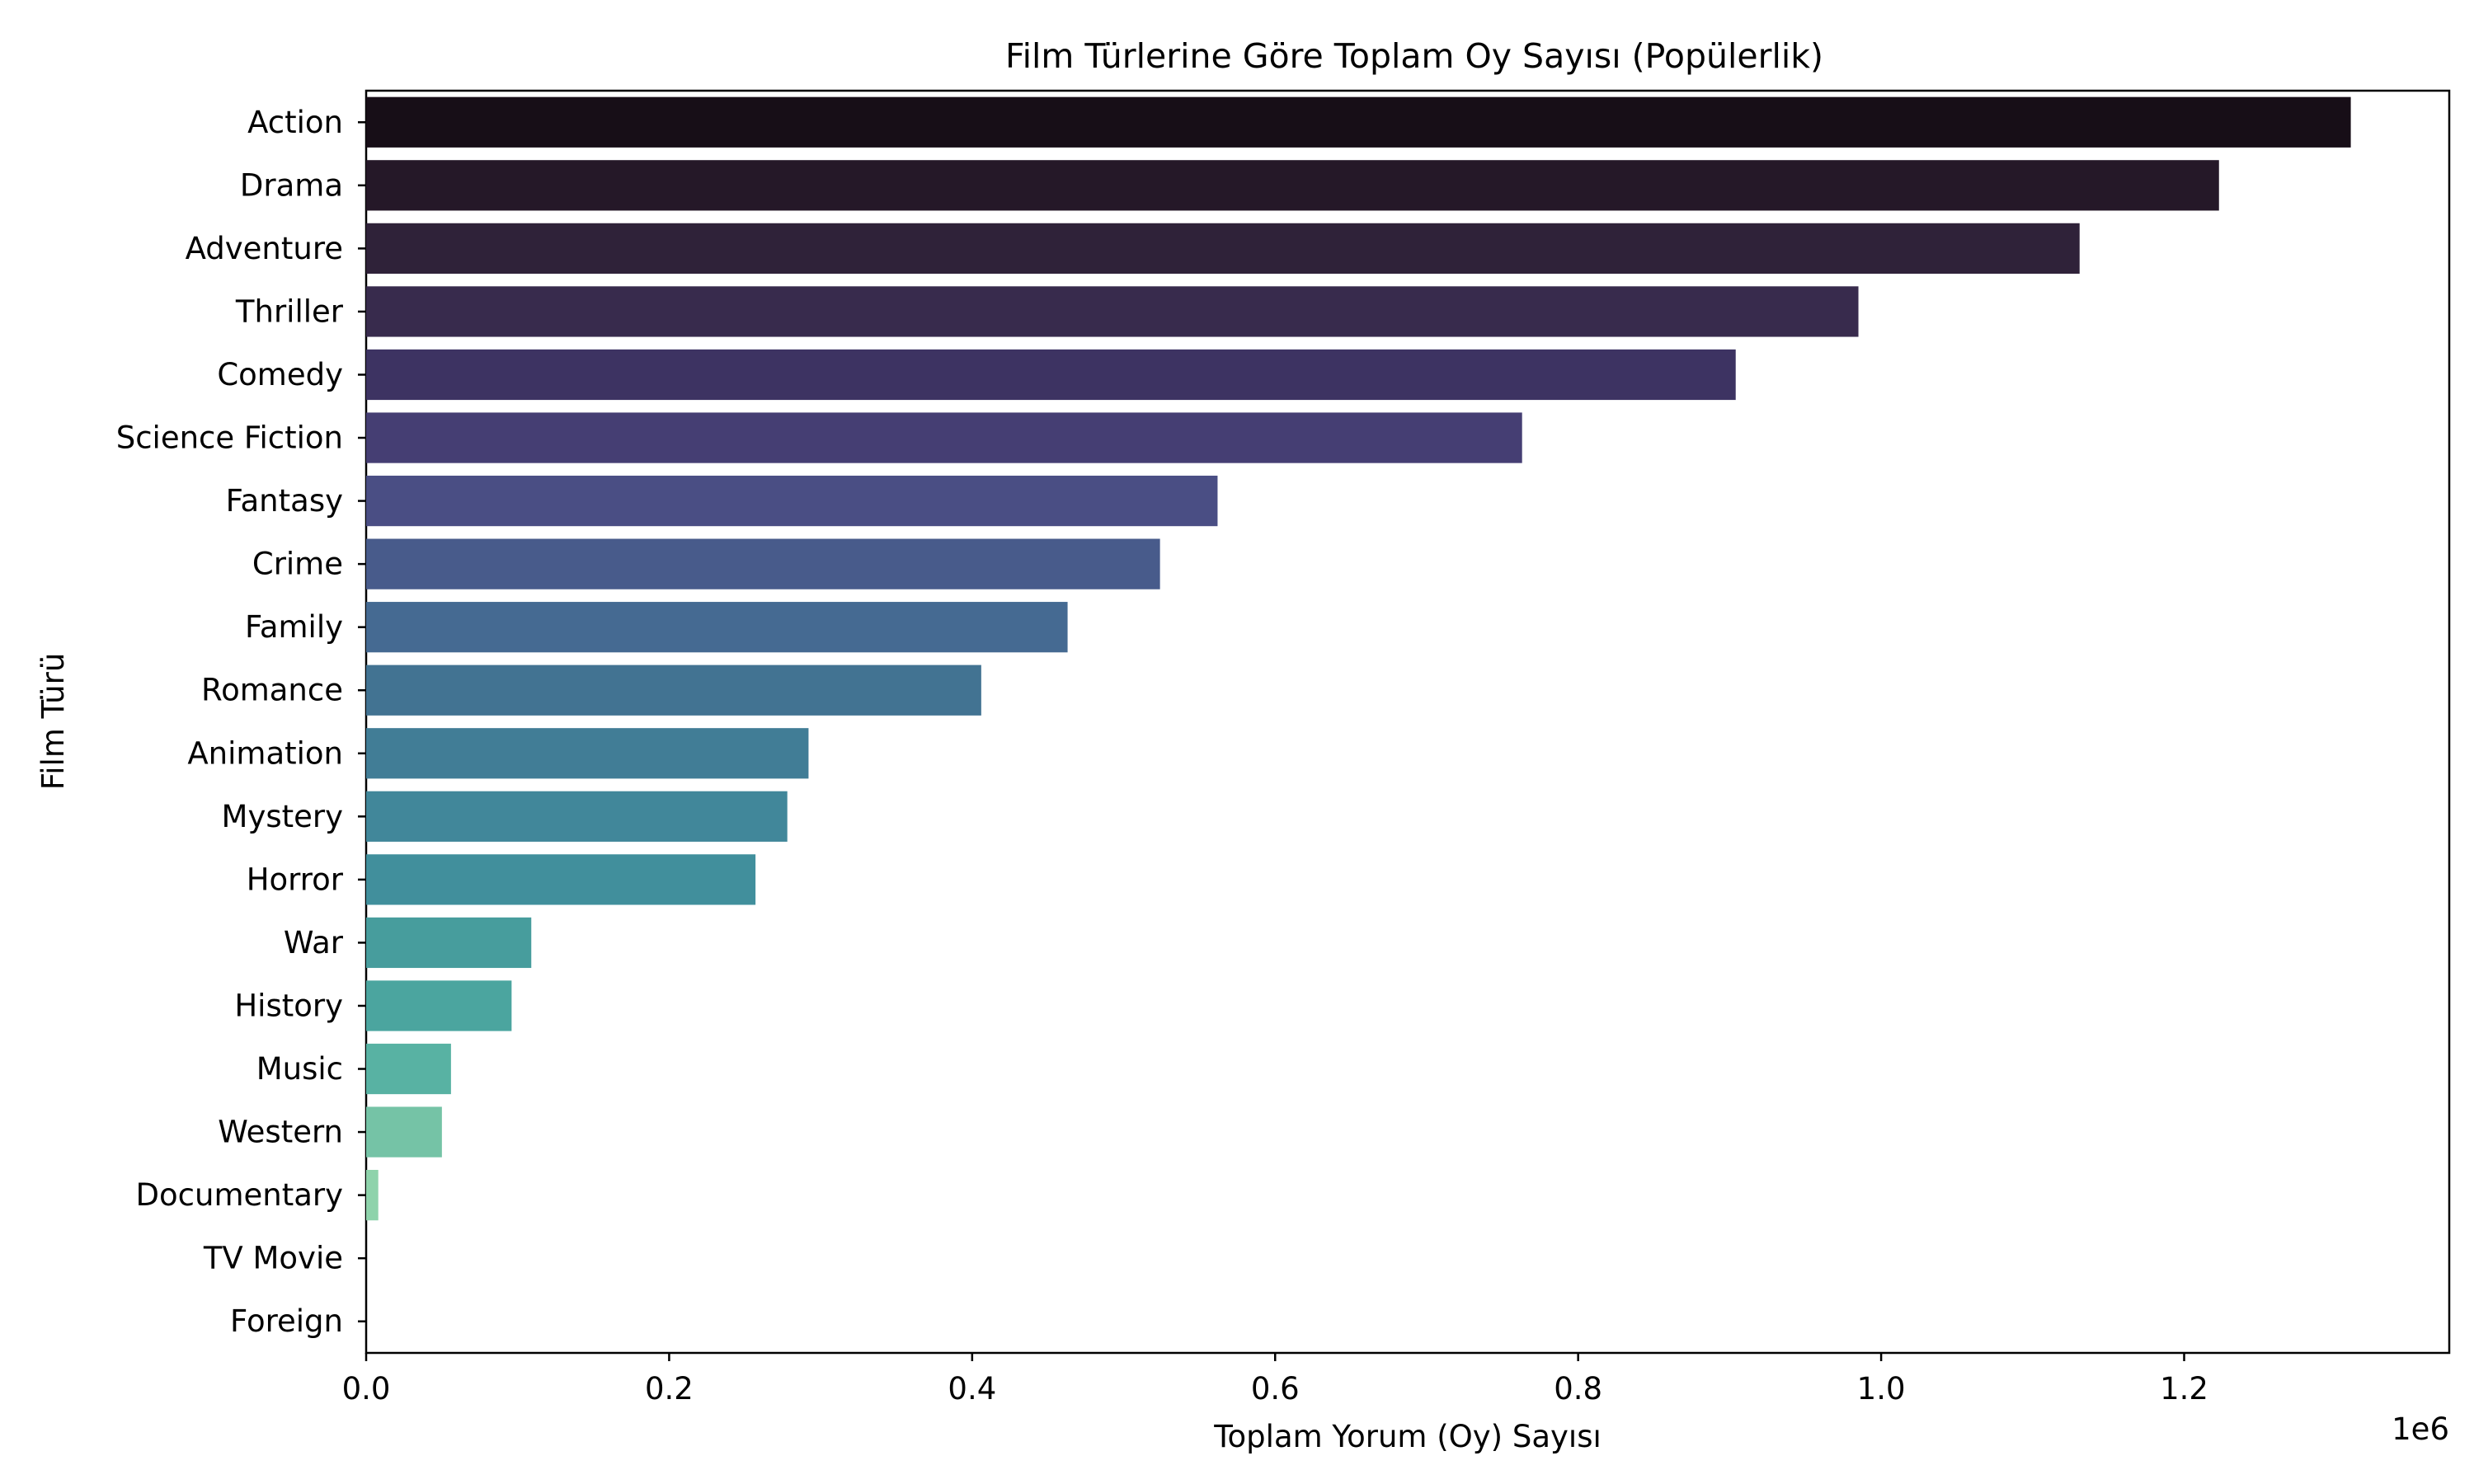  What do you see at coordinates (294, 627) in the screenshot?
I see `y-tick-label: Family` at bounding box center [294, 627].